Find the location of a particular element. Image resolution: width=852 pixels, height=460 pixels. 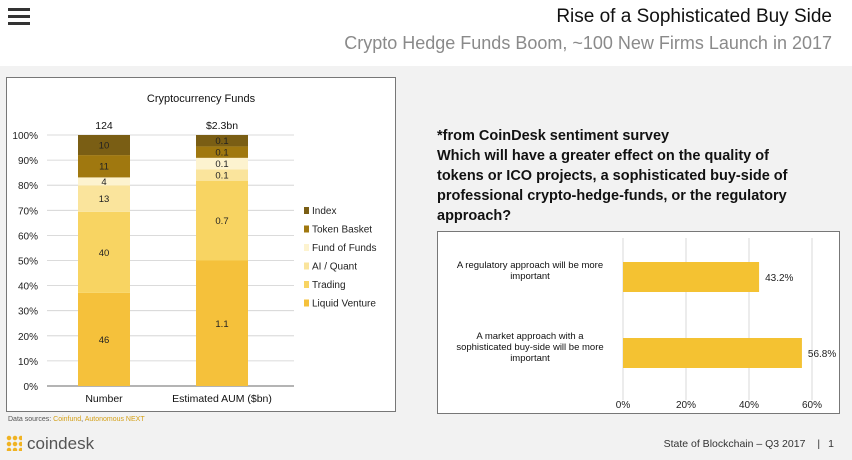

legend-label: Liquid Venture is located at coordinates (344, 304).